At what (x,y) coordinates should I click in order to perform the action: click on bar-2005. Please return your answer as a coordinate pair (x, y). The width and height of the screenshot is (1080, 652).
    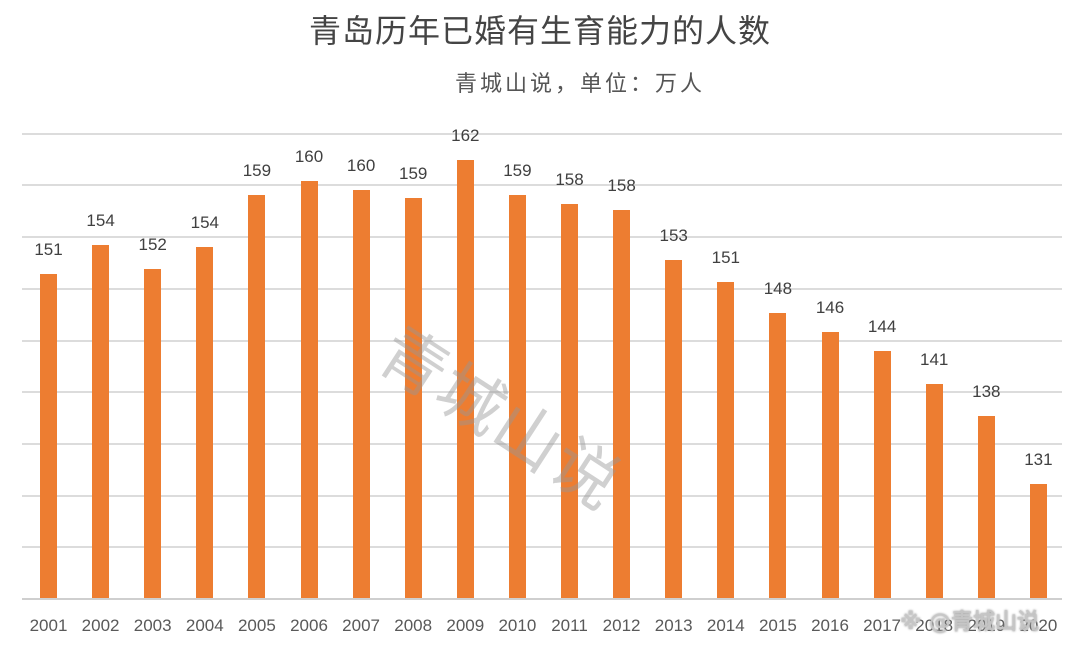
    Looking at the image, I should click on (257, 396).